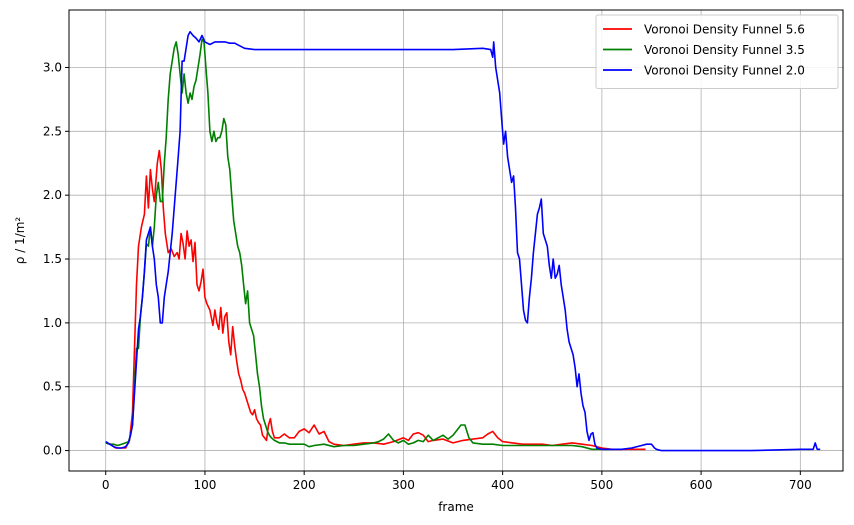  What do you see at coordinates (204, 485) in the screenshot?
I see `x-tick-label: 100` at bounding box center [204, 485].